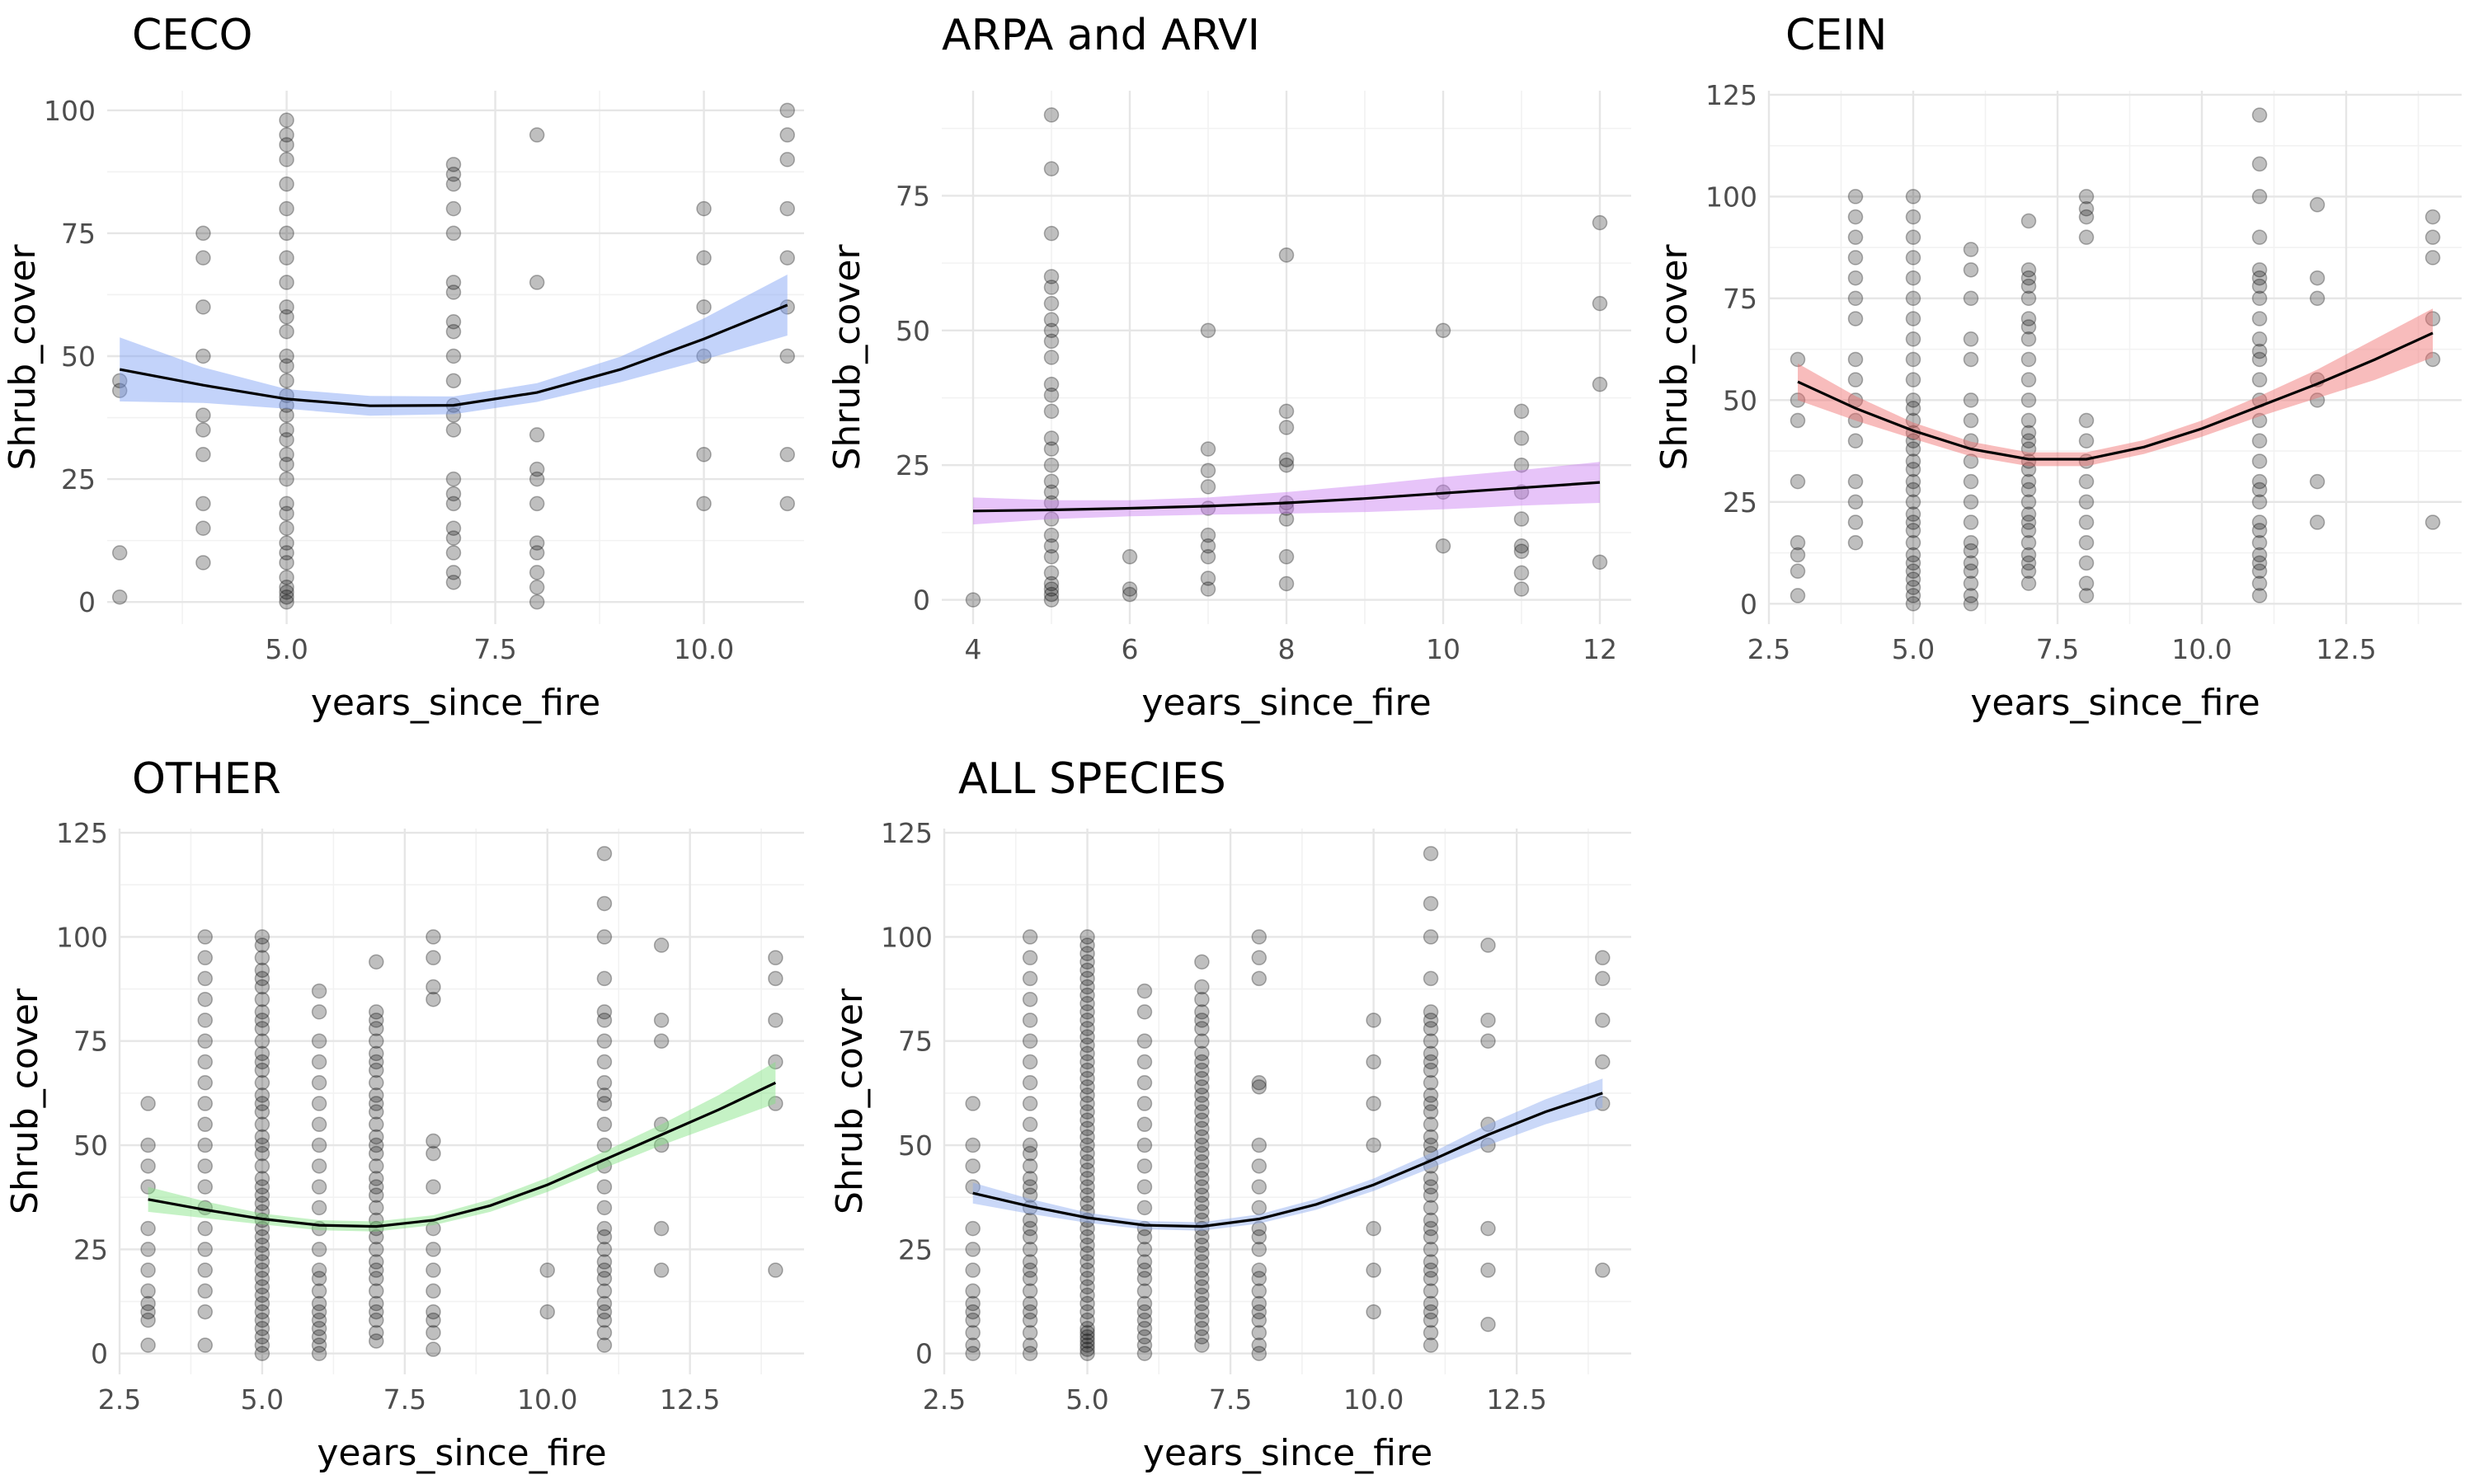 The height and width of the screenshot is (1484, 2474). Describe the element at coordinates (1286, 497) in the screenshot. I see `fitted-line` at that location.